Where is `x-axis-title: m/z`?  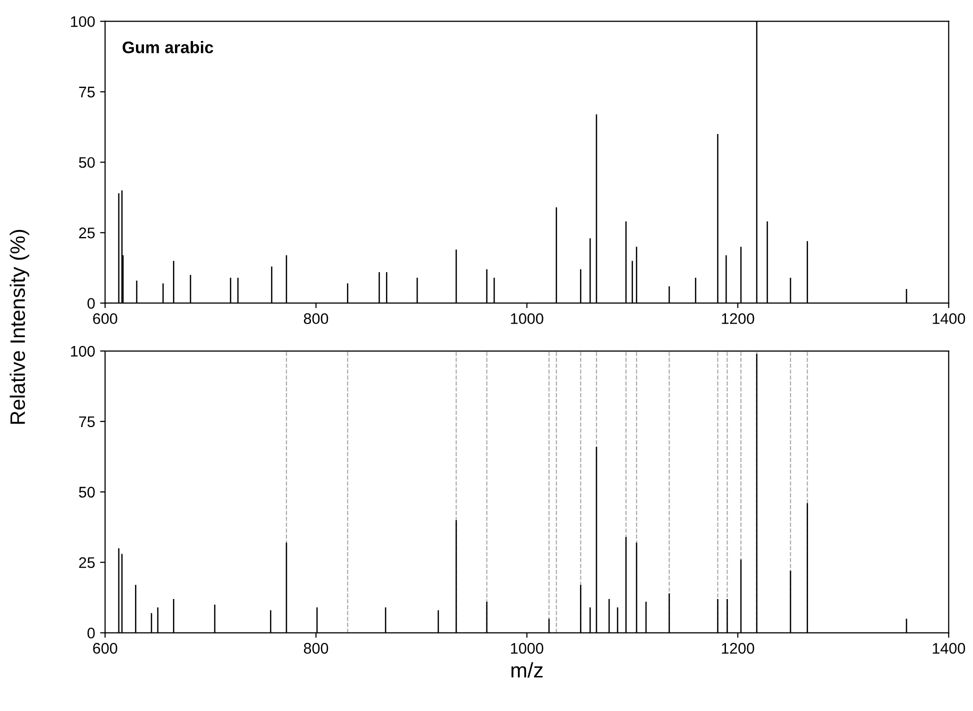
x-axis-title: m/z is located at coordinates (527, 670).